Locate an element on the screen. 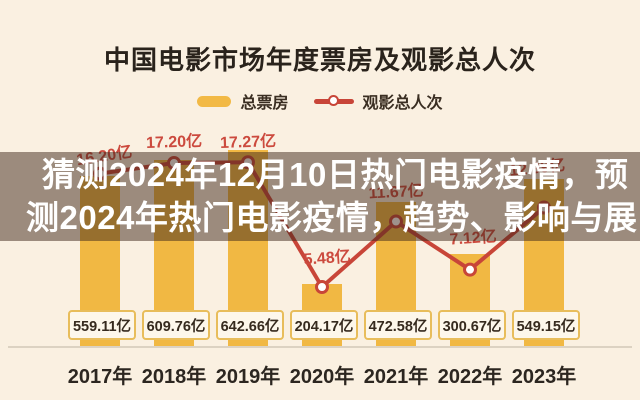 The height and width of the screenshot is (400, 640). banner-text-line1: 猜测2024年12月10日热门电影疫情，预 is located at coordinates (335, 174).